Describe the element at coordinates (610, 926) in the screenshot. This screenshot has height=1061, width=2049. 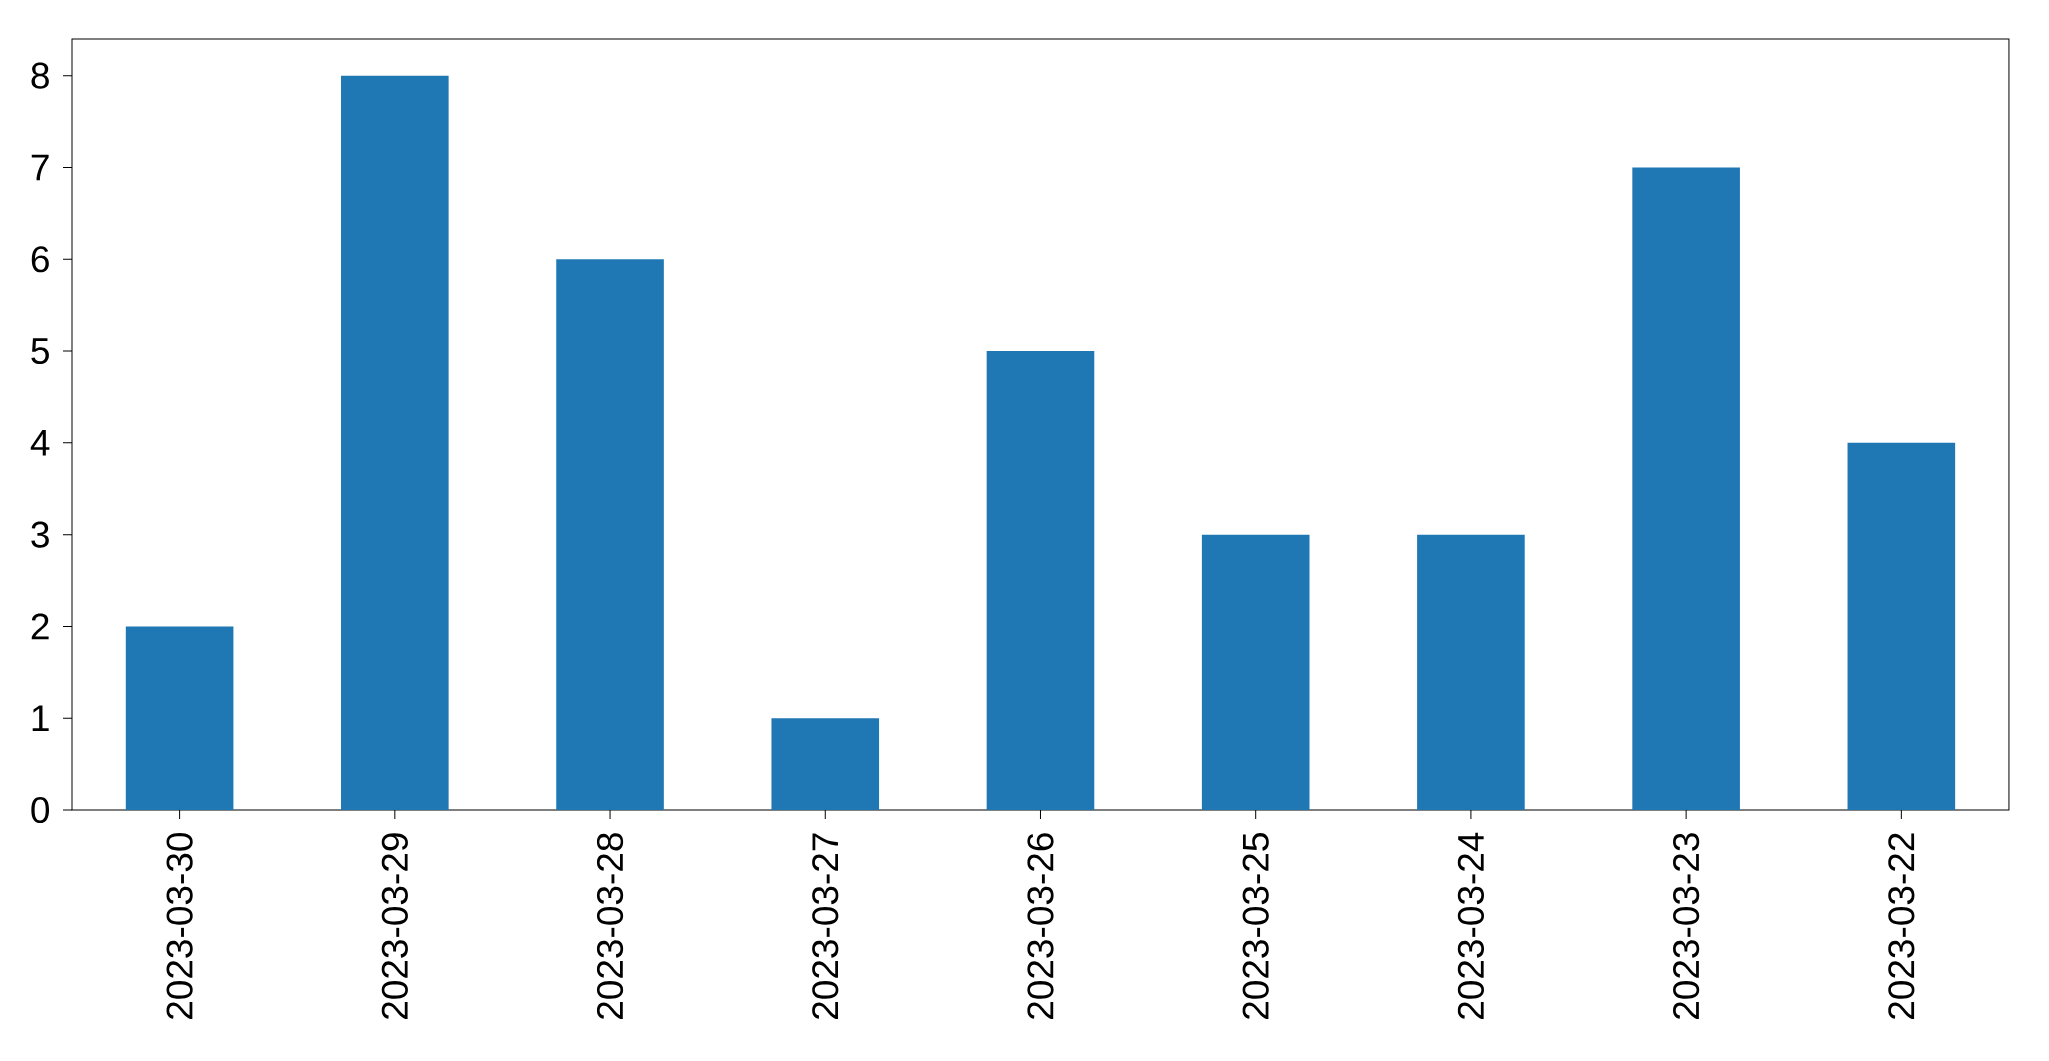
I see `x-tick-label: 2023-03-28` at that location.